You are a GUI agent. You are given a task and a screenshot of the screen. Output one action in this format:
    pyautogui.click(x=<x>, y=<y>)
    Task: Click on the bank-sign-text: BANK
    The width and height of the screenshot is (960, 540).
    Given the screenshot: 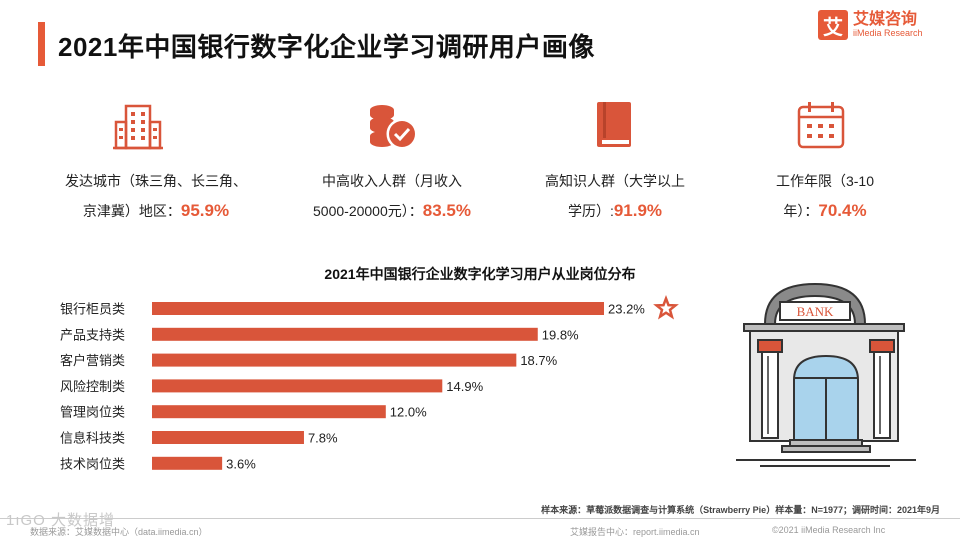 What is the action you would take?
    pyautogui.click(x=815, y=311)
    